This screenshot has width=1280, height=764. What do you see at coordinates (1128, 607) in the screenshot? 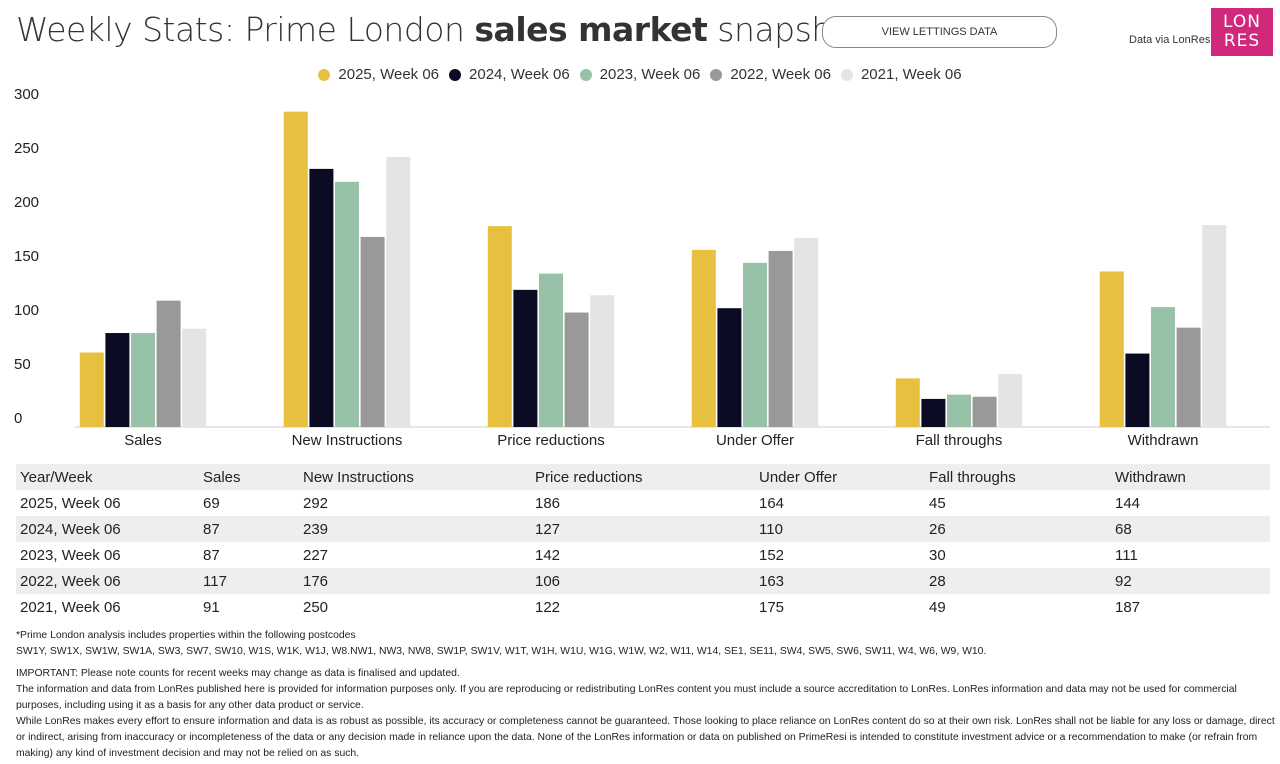
I see `table-cell: 187` at bounding box center [1128, 607].